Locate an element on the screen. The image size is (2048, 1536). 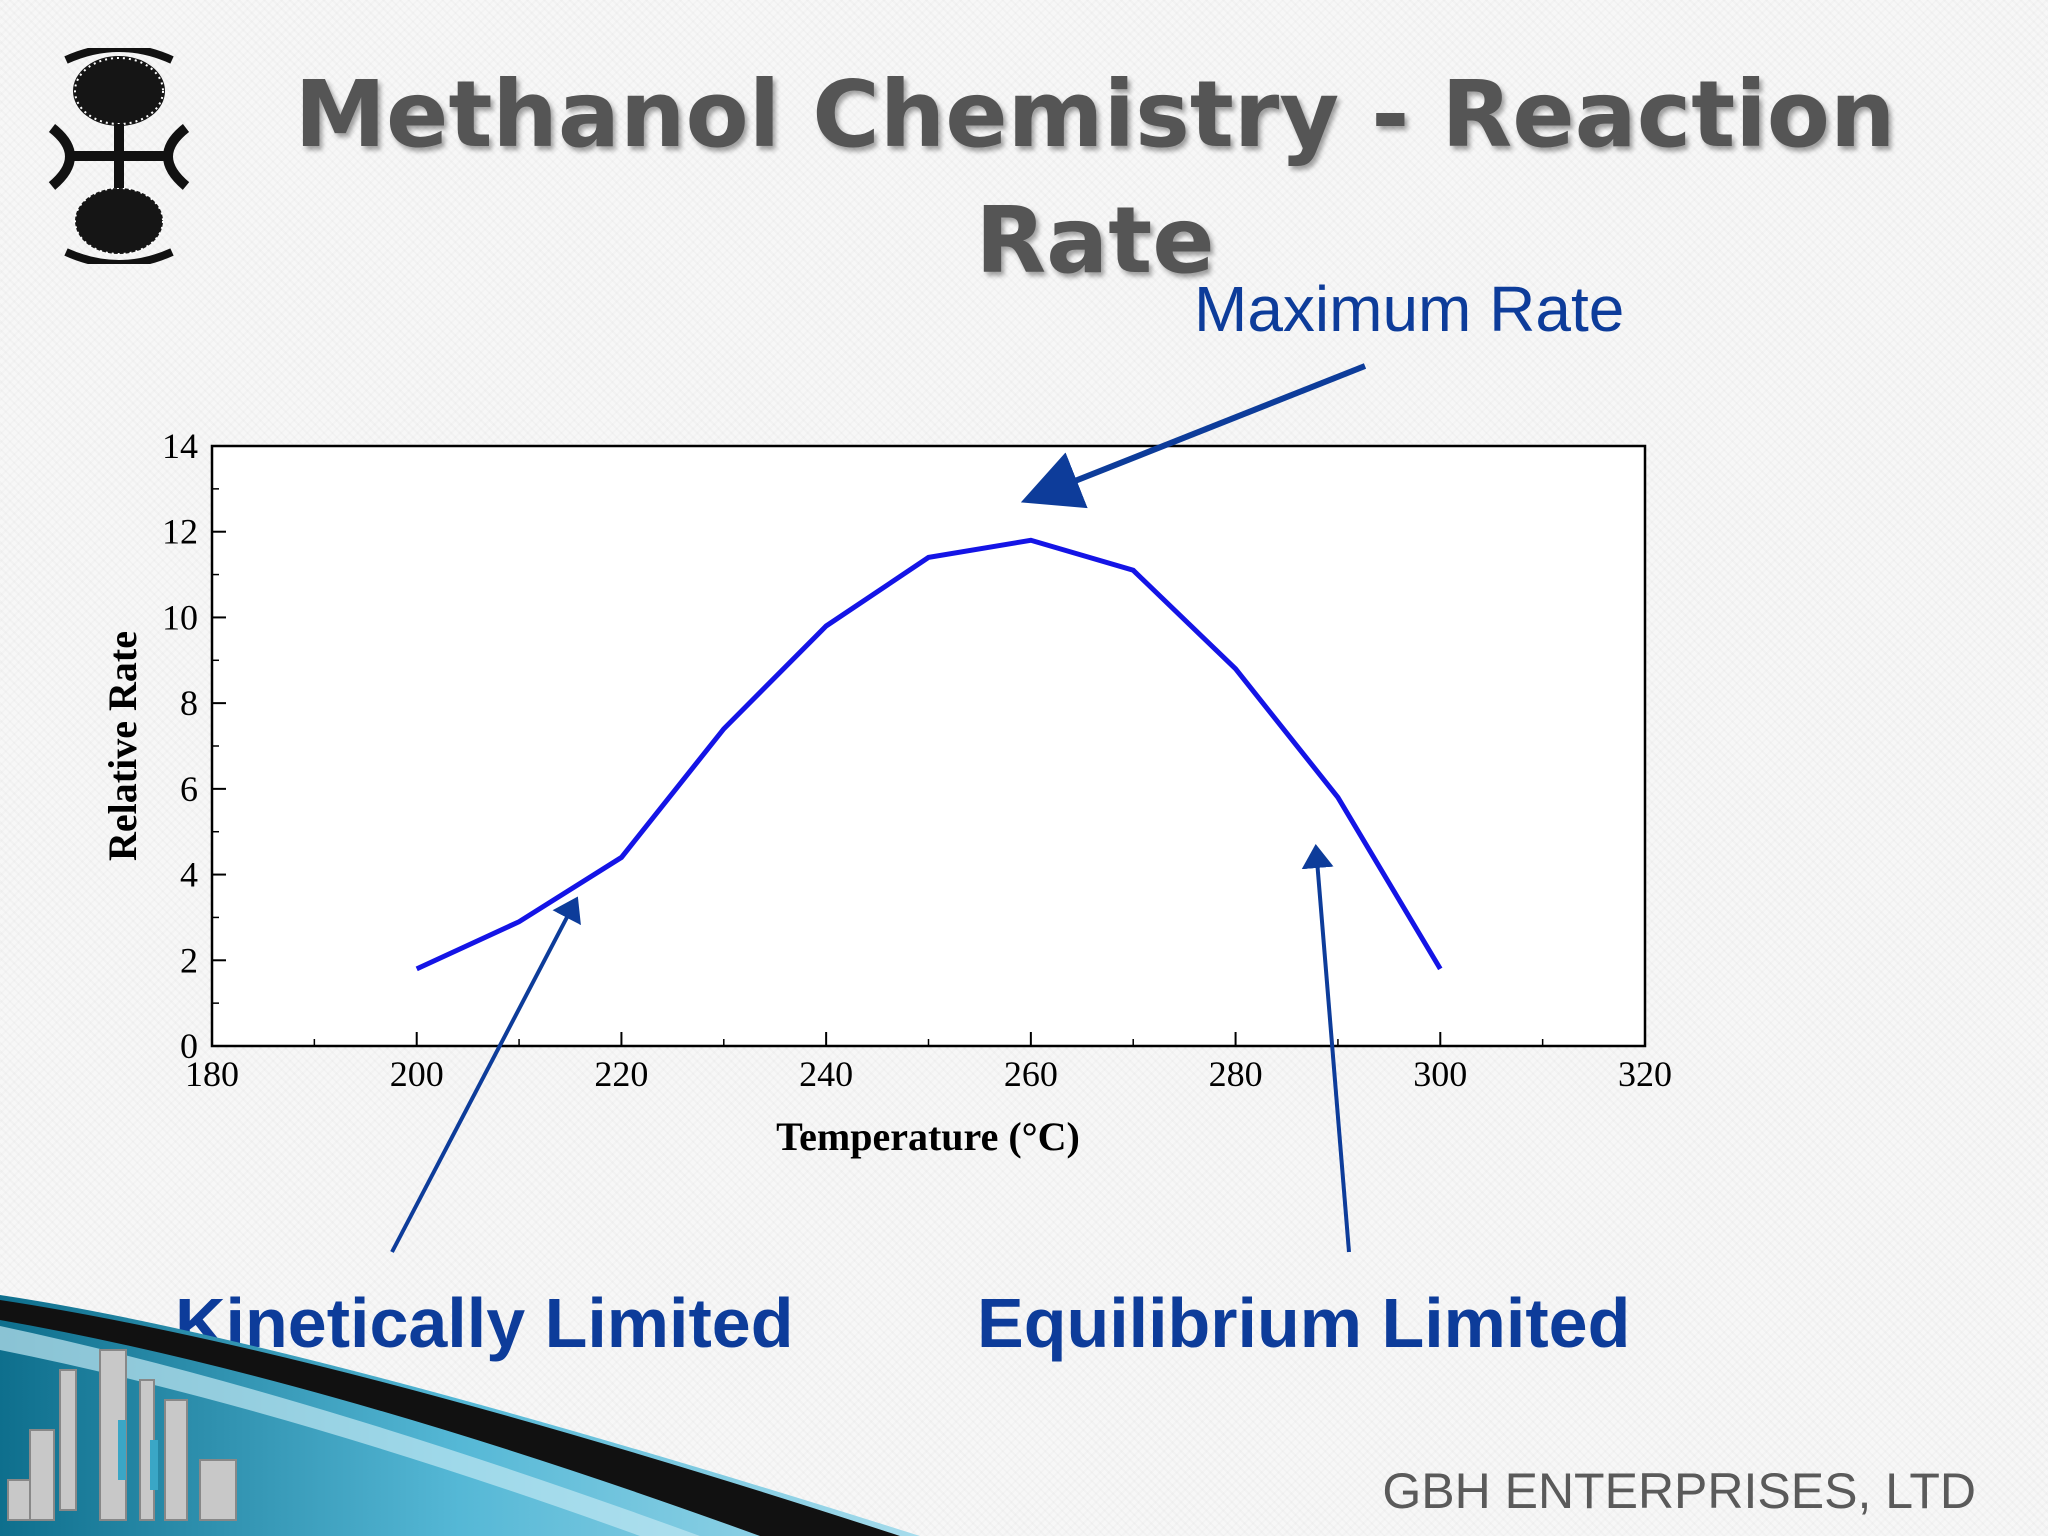
y-axis-title: Relative Rate is located at coordinates (122, 746).